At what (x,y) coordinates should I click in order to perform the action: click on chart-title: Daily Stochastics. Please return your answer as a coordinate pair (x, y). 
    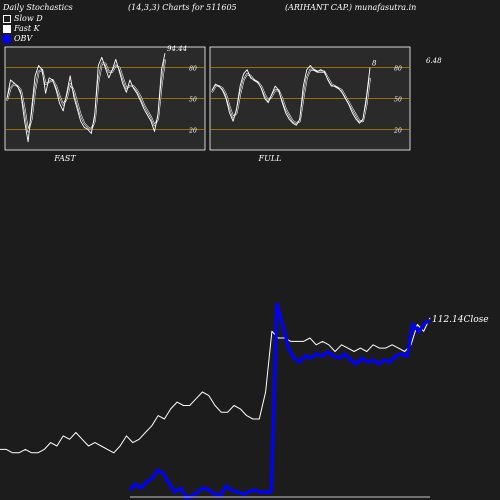
    Looking at the image, I should click on (38, 7).